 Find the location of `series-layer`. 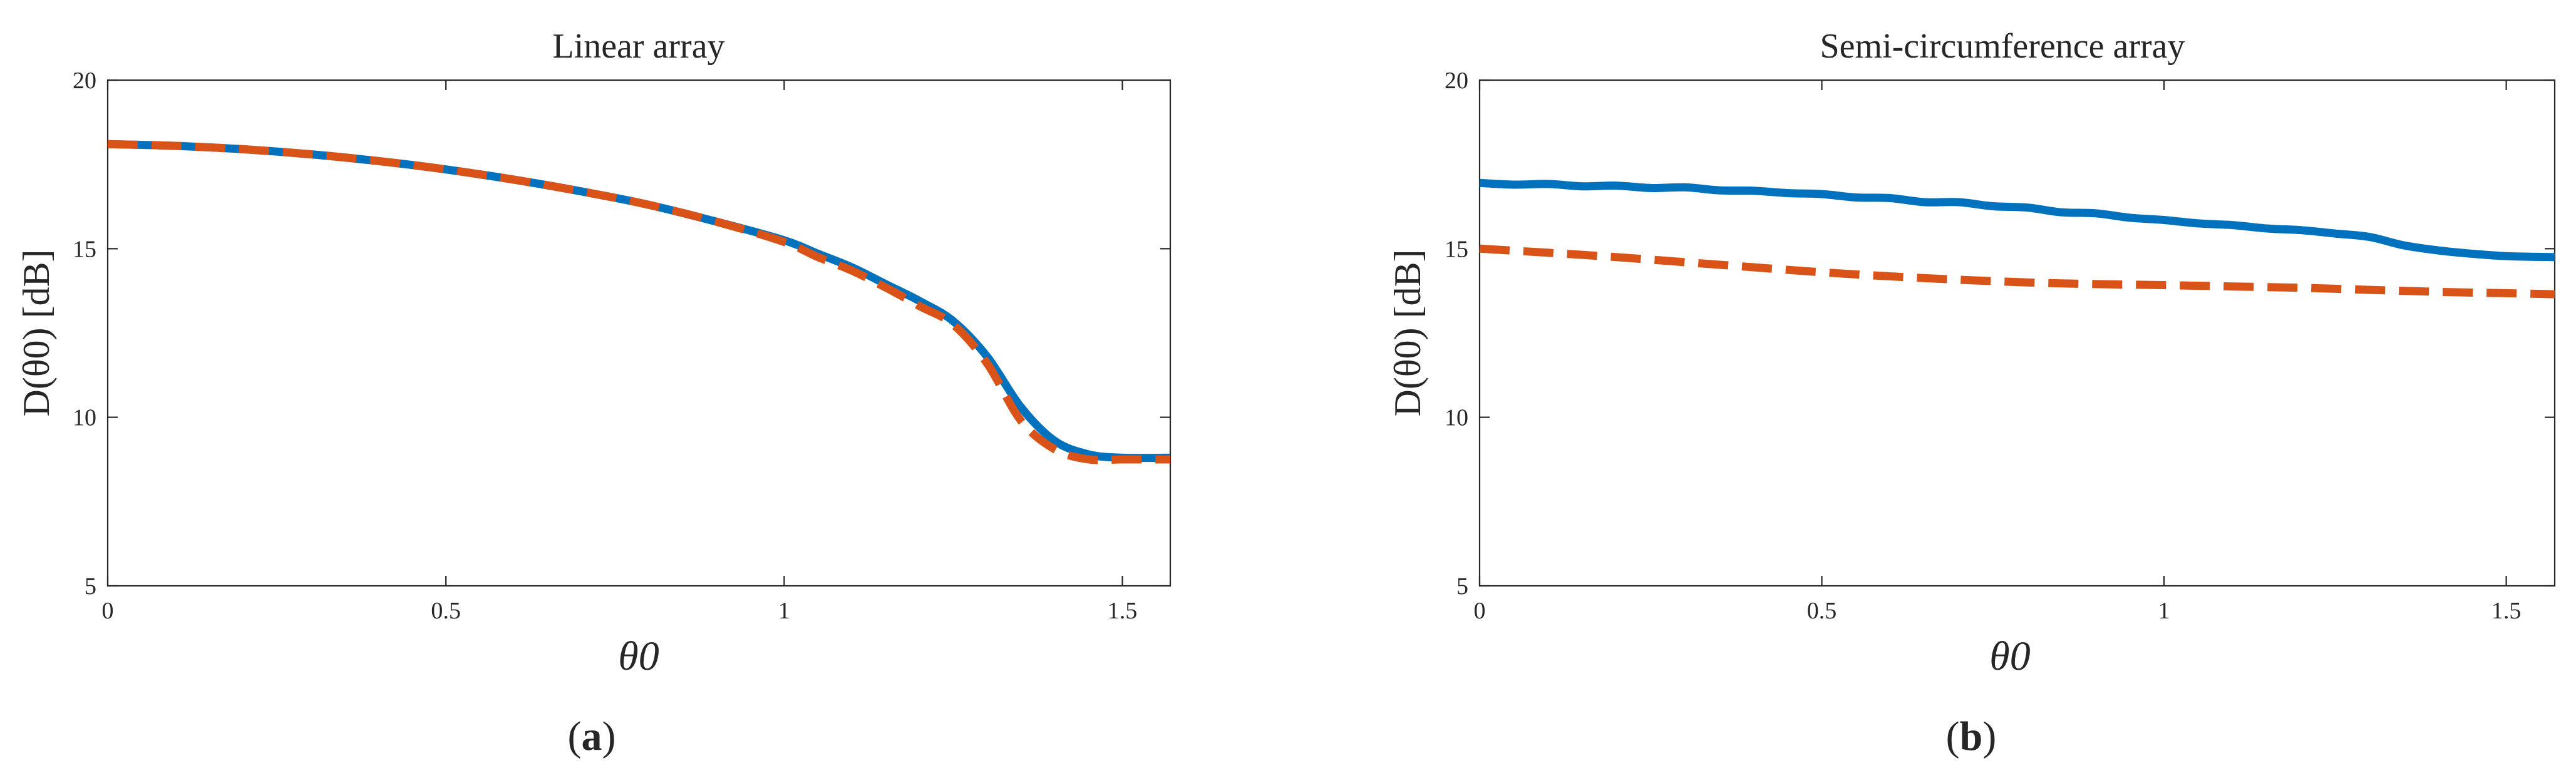

series-layer is located at coordinates (2017, 238).